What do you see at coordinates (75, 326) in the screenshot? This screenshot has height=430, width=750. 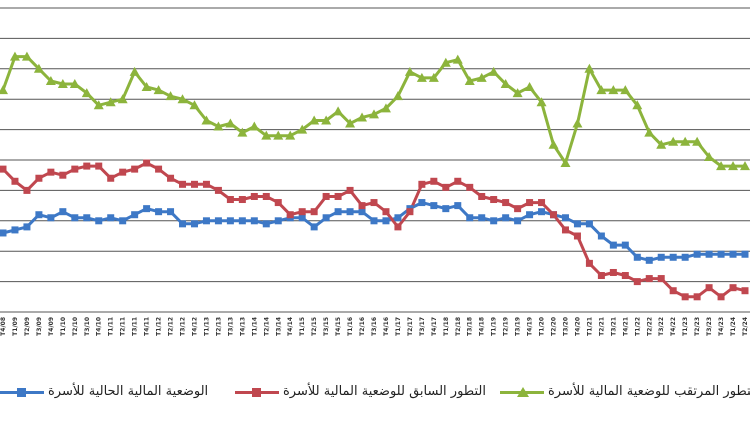 I see `x-tick-label: T2/10` at bounding box center [75, 326].